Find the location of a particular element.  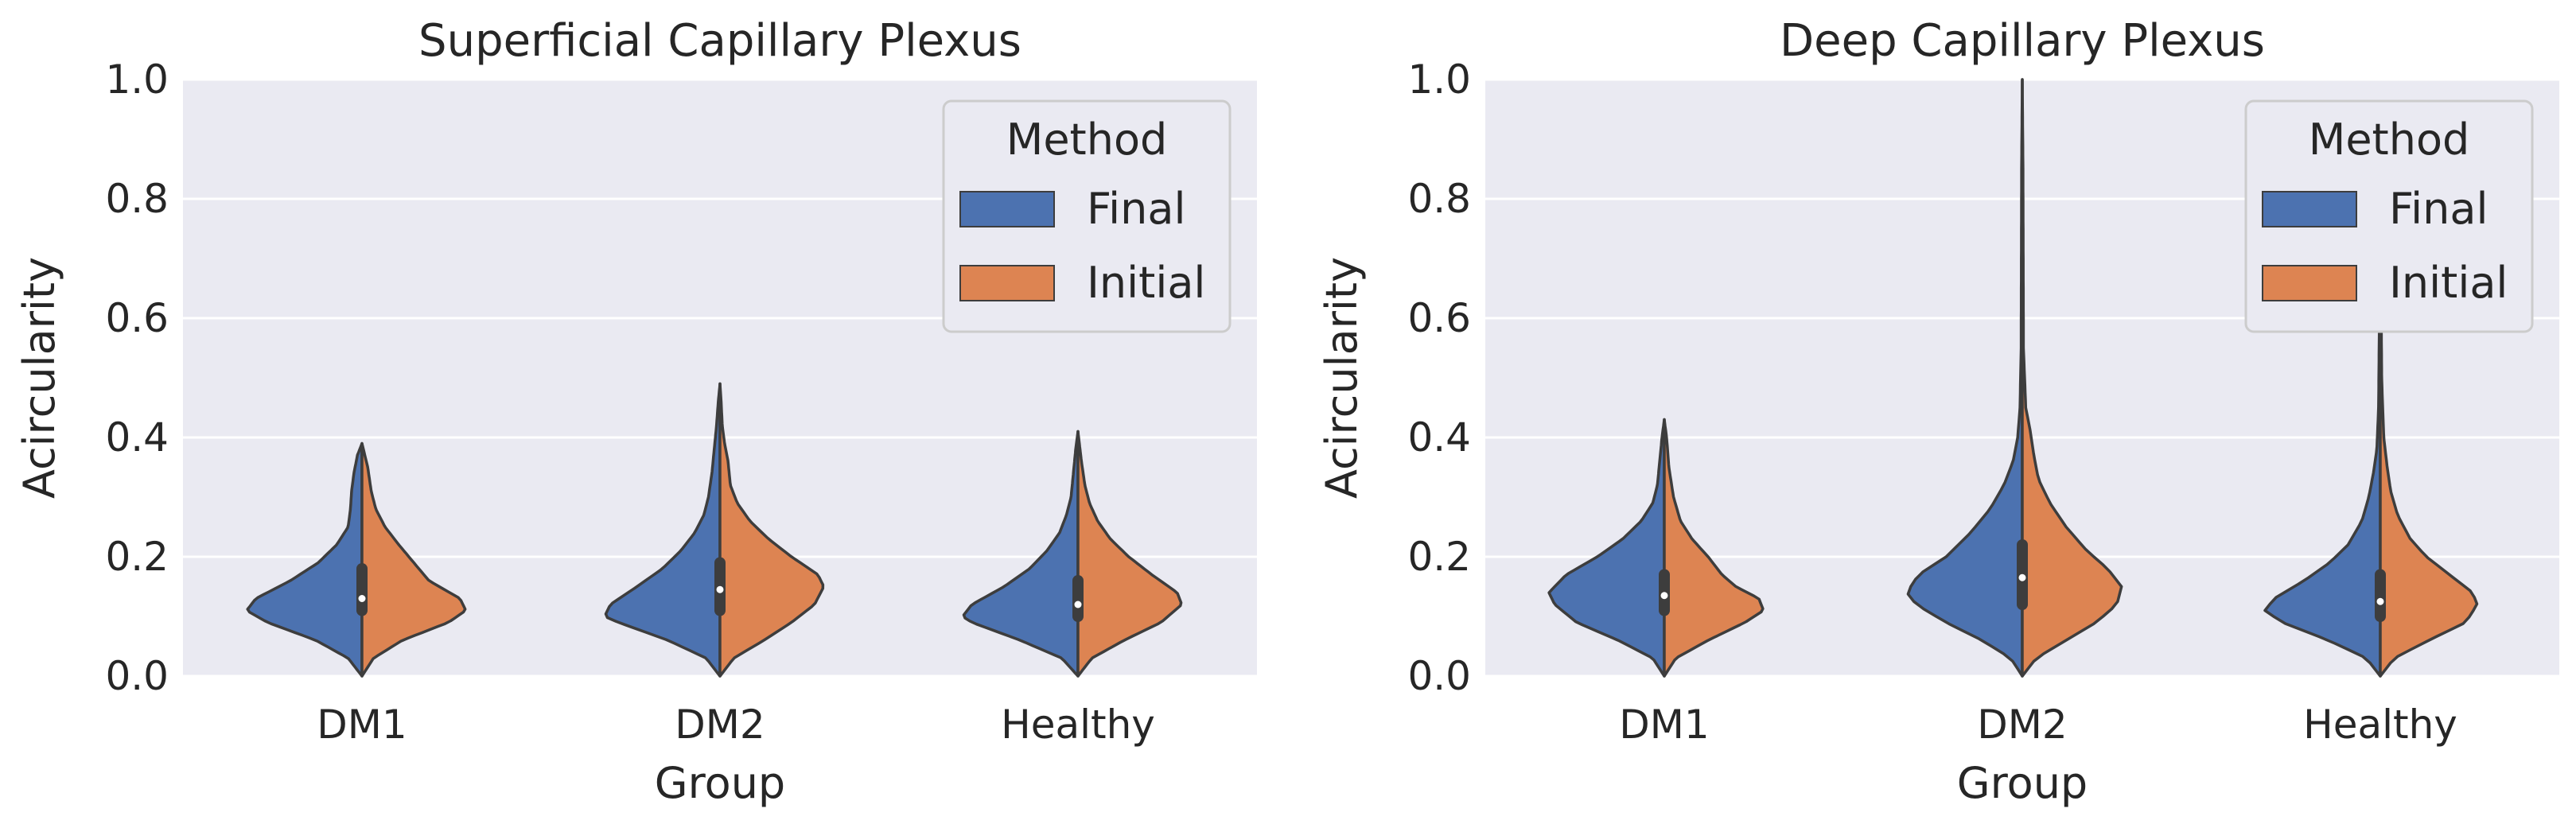

violins is located at coordinates (715, 530).